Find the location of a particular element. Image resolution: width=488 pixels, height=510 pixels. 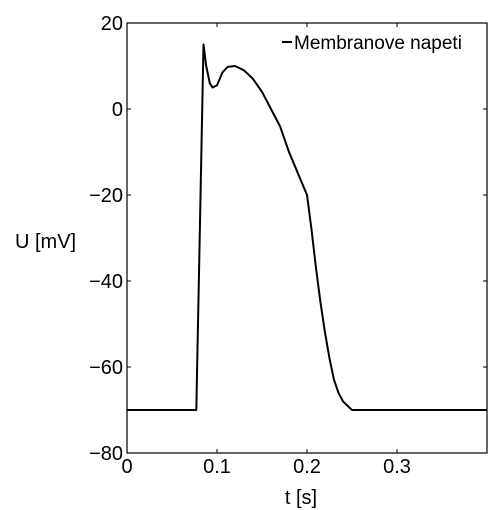

legend: Membranove napeti is located at coordinates (372, 43).